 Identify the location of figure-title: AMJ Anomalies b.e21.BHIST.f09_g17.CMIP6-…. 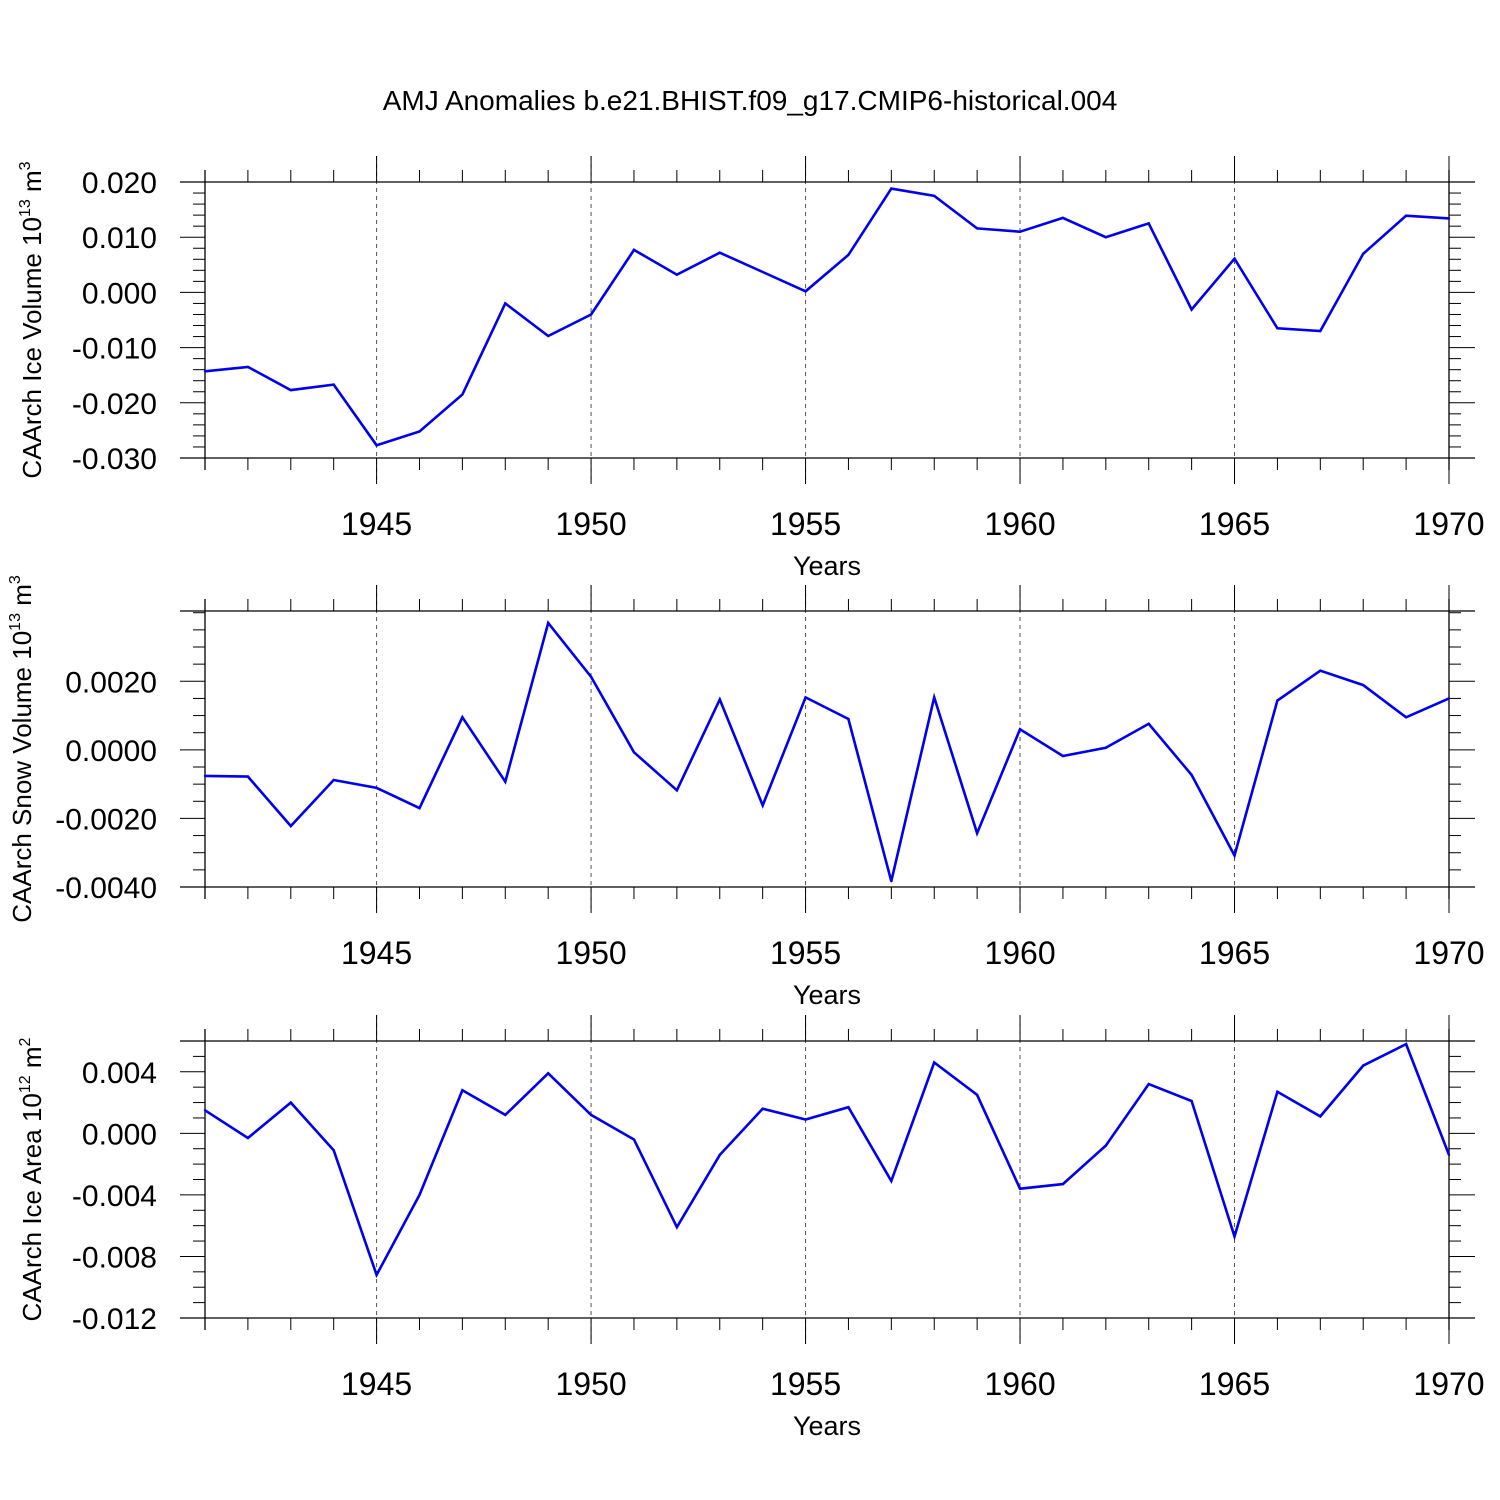
(750, 100).